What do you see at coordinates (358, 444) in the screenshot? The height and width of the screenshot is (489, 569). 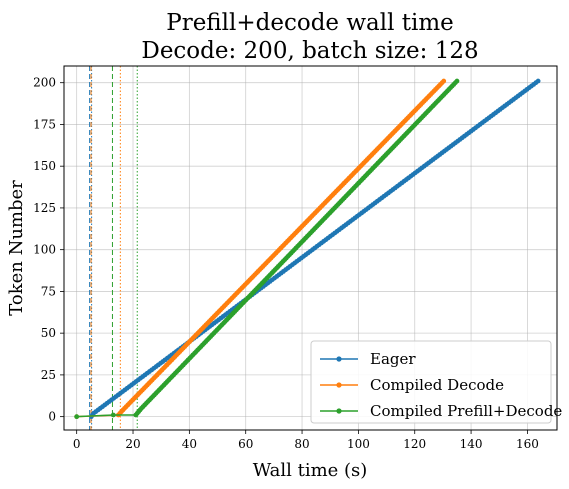 I see `x-tick-label: 100` at bounding box center [358, 444].